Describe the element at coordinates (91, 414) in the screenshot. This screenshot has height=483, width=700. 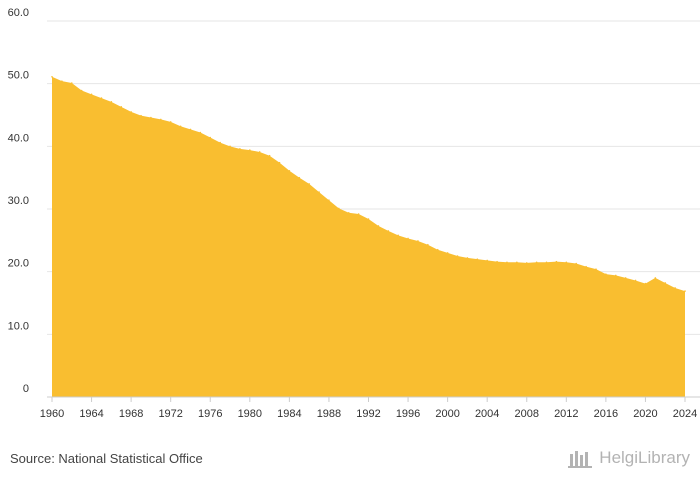
I see `x-tick-label: 1964` at that location.